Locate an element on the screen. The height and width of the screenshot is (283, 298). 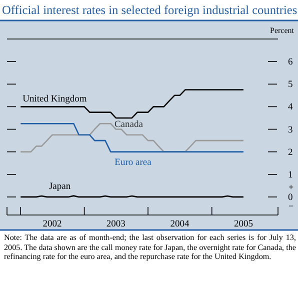
y-tick-label: 0 is located at coordinates (290, 197).